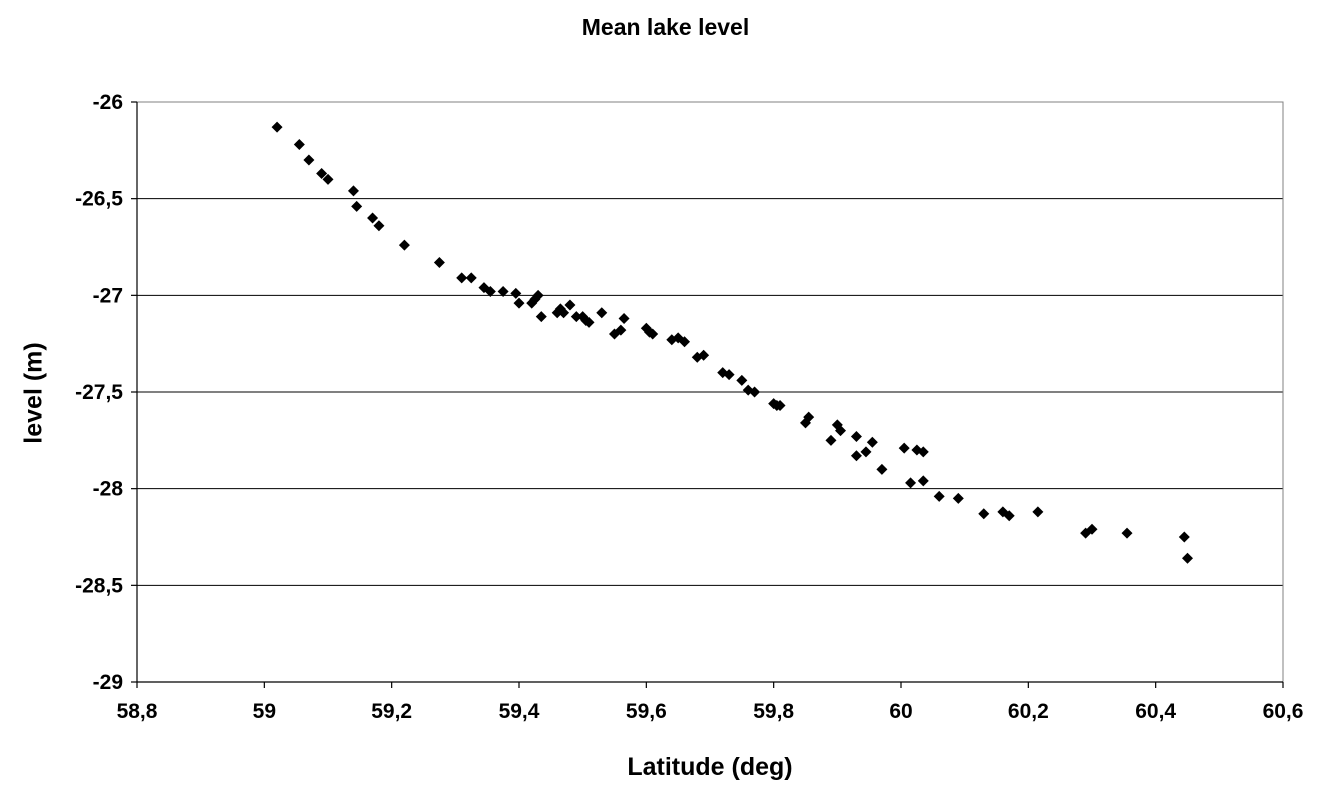  What do you see at coordinates (1028, 711) in the screenshot?
I see `x-tick-label: 60,2` at bounding box center [1028, 711].